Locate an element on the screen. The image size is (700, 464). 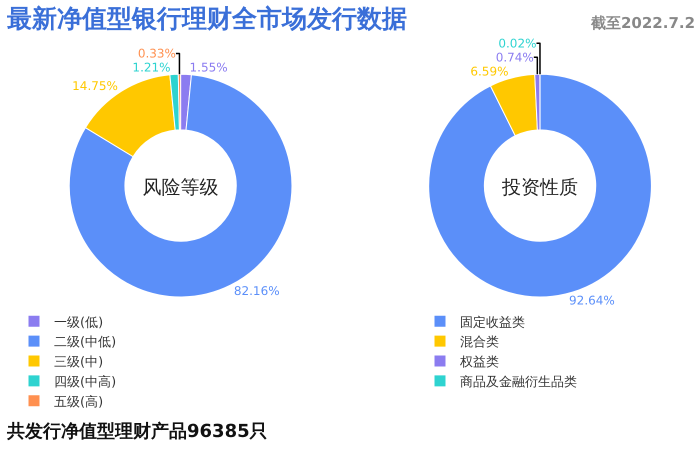
legend-label: 商品及金融衍生品类 is located at coordinates (518, 382).